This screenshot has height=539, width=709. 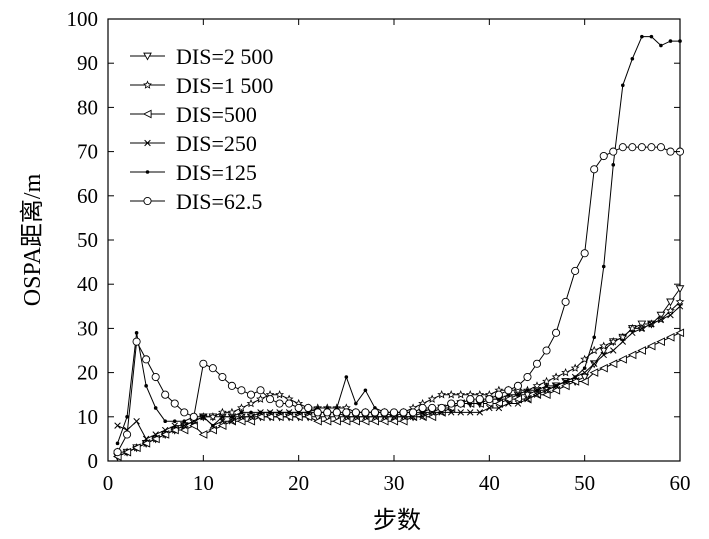 What do you see at coordinates (87, 284) in the screenshot?
I see `y-tick-label: 40` at bounding box center [87, 284].